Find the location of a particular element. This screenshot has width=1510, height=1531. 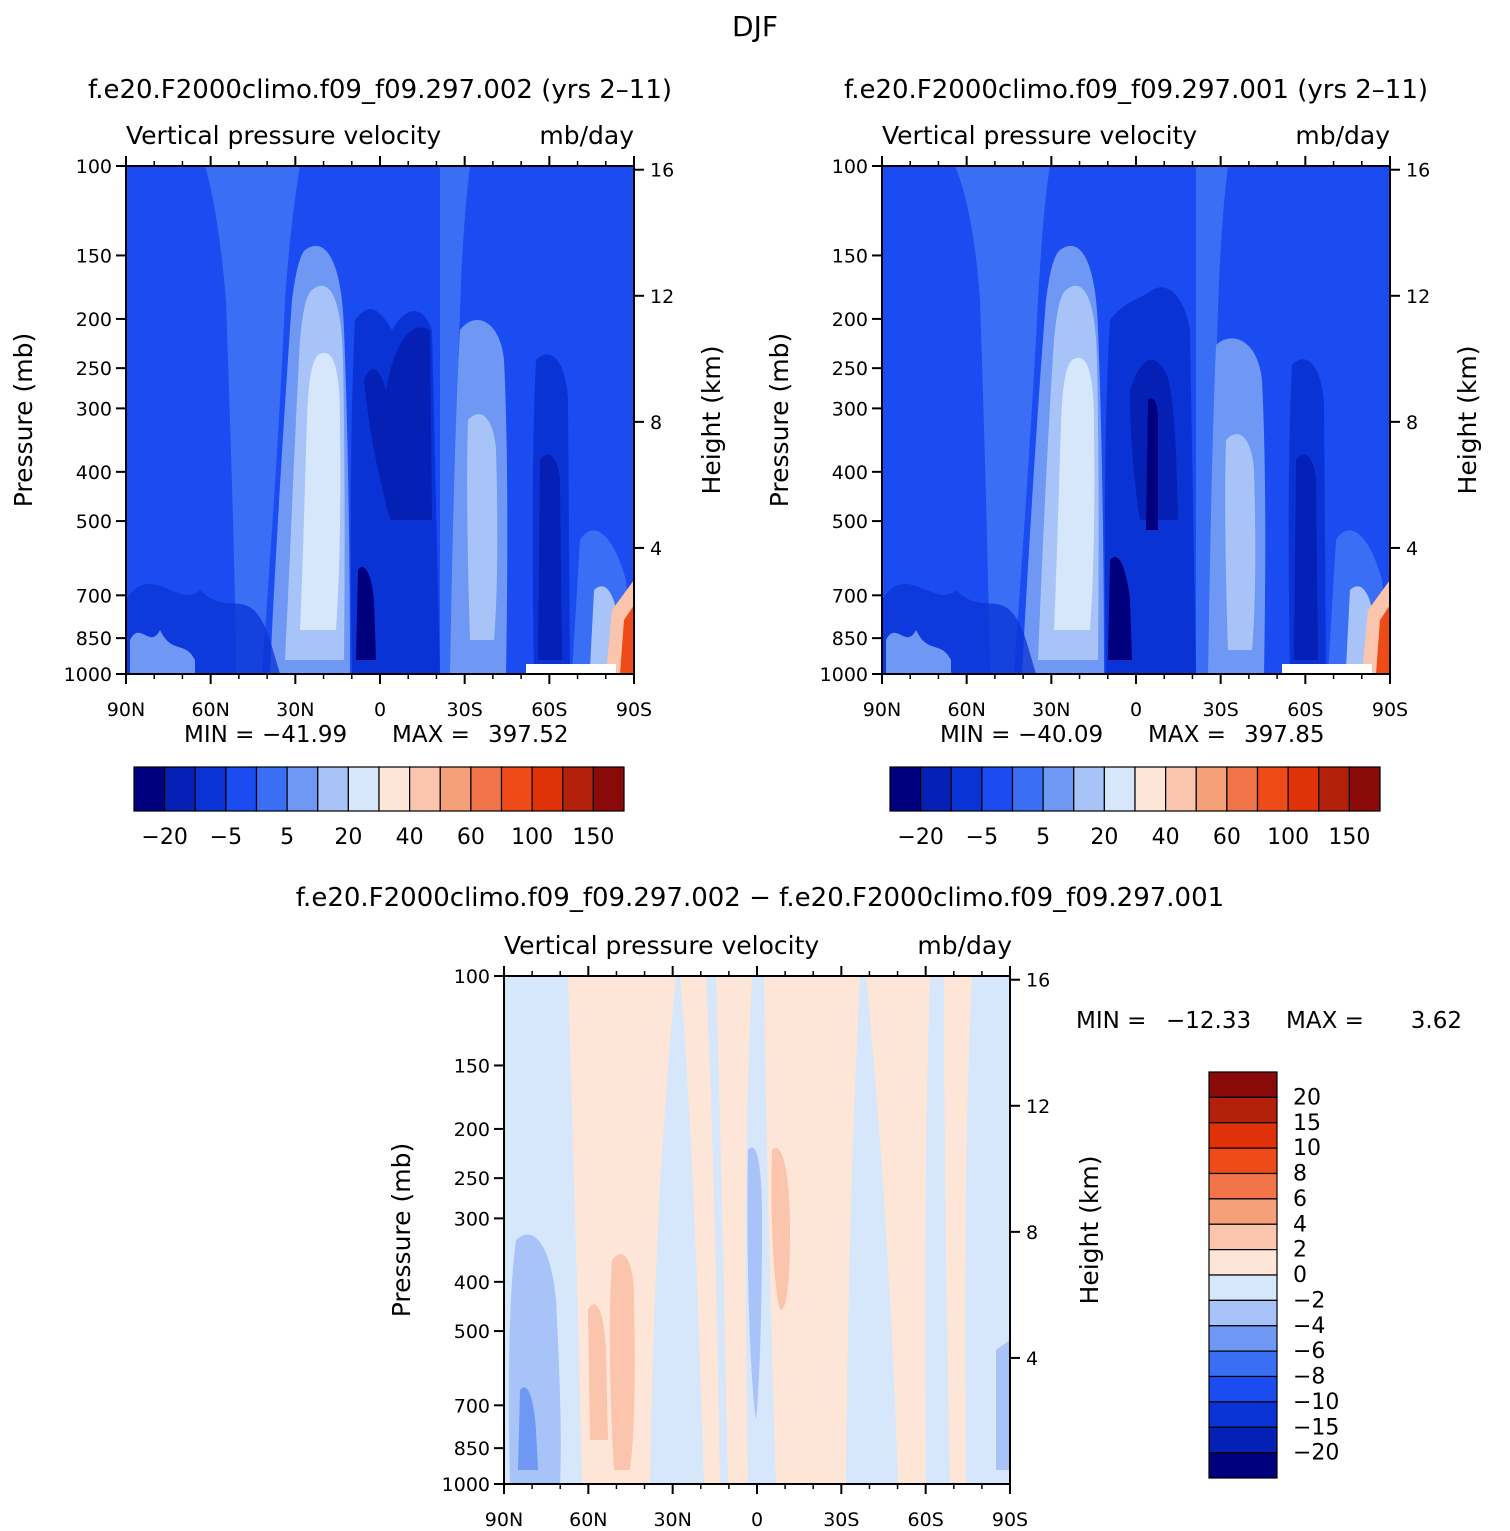

colorbar-label: 10 is located at coordinates (1307, 1148).